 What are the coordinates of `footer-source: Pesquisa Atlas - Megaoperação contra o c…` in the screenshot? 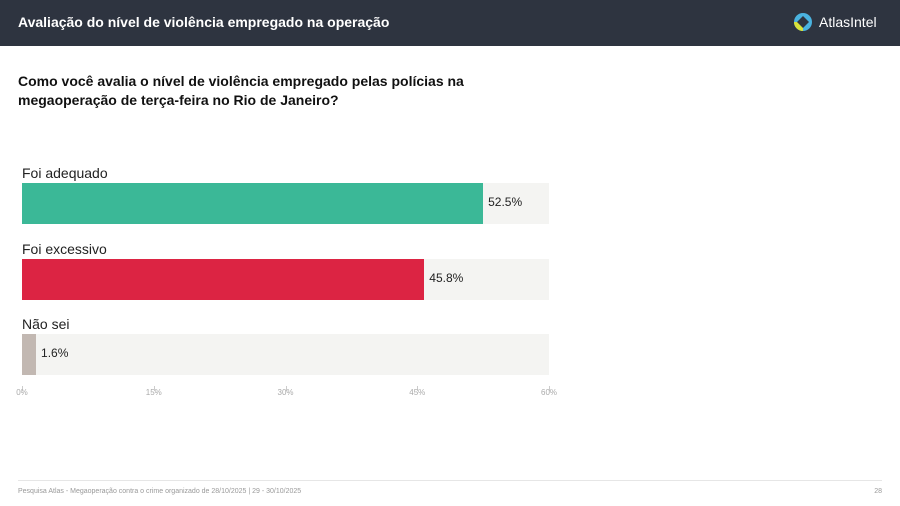 It's located at (160, 491).